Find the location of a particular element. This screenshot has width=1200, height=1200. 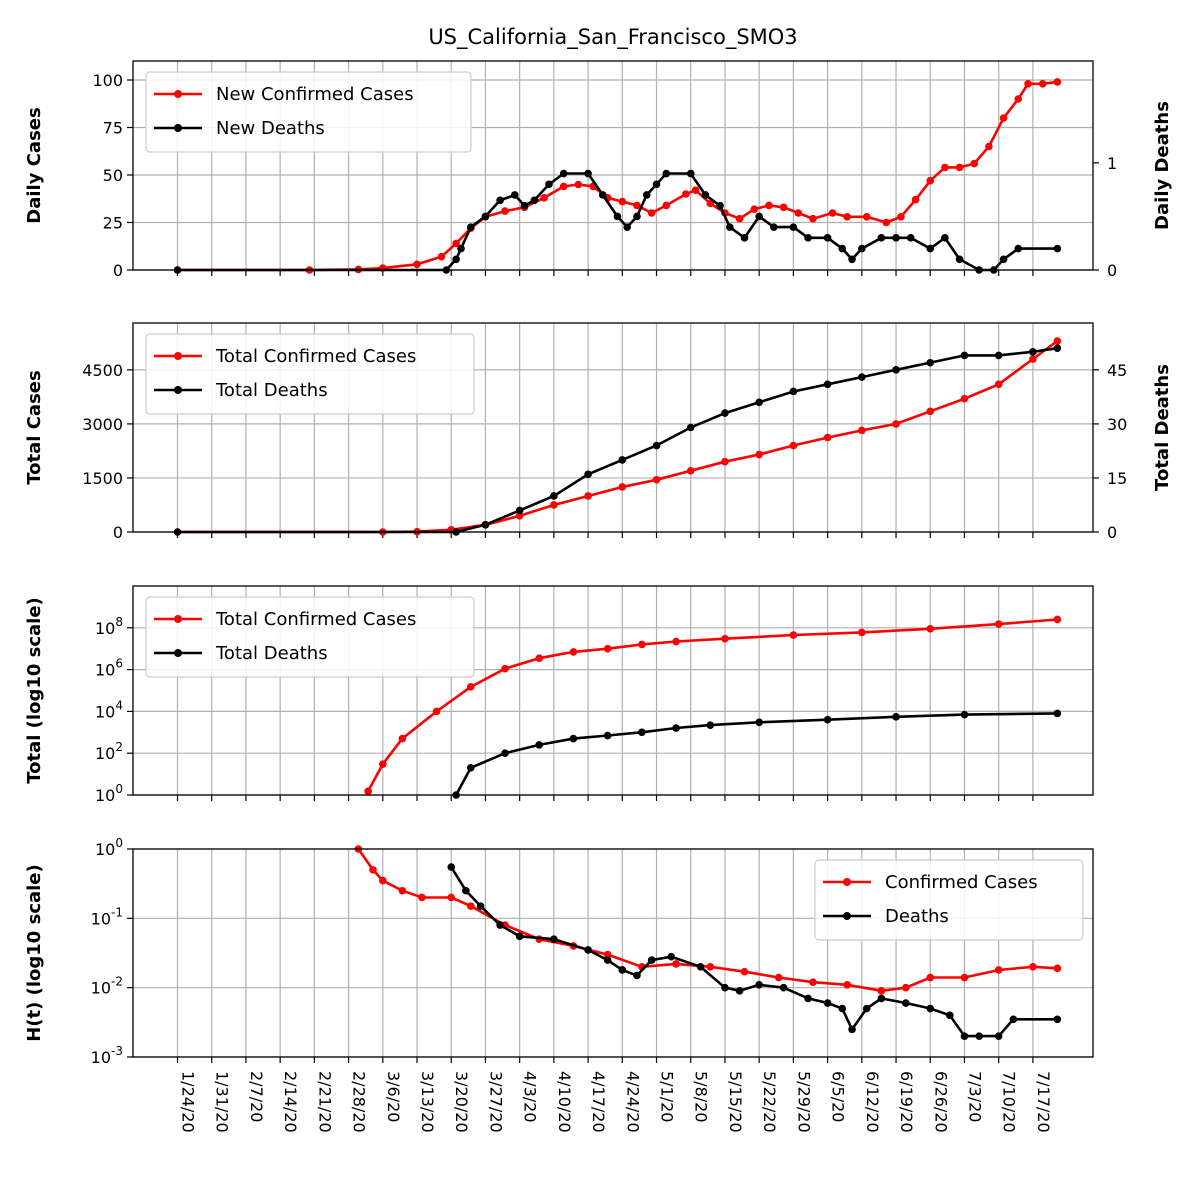

x-tick-label: 4/3/20 is located at coordinates (530, 1097).